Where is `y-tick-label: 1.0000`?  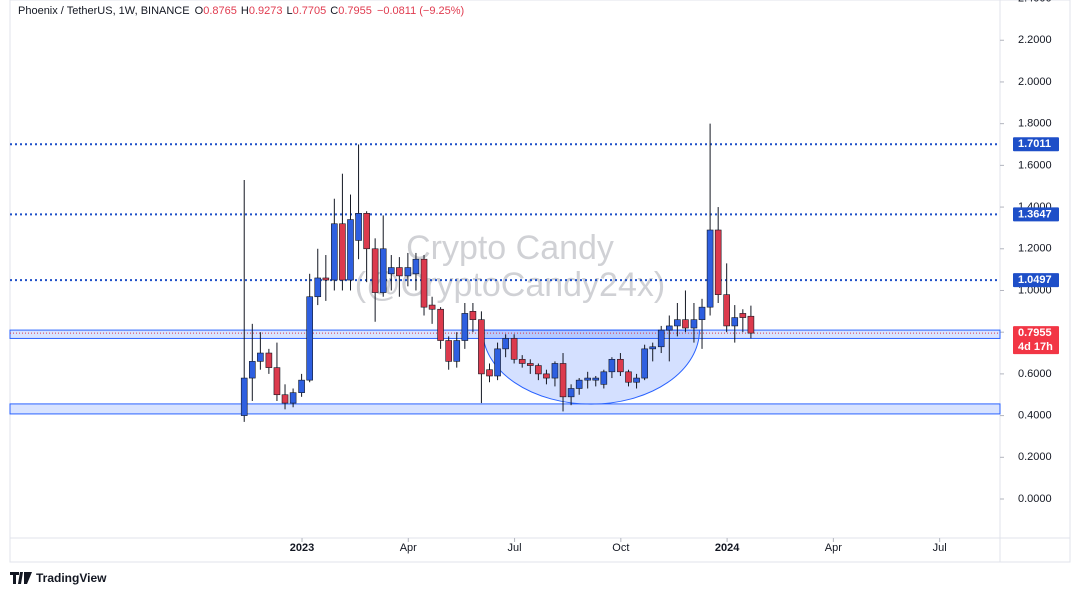 y-tick-label: 1.0000 is located at coordinates (1035, 290).